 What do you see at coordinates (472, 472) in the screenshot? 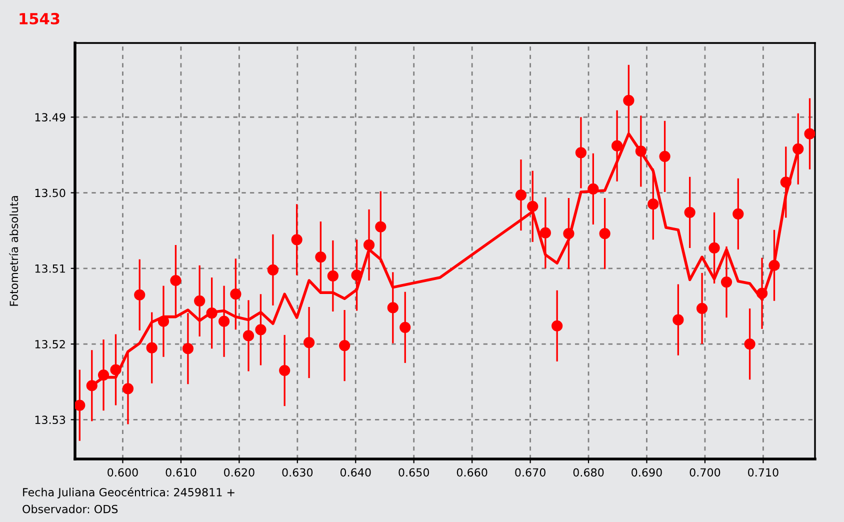
I see `x-tick-label: 0.660` at bounding box center [472, 472].